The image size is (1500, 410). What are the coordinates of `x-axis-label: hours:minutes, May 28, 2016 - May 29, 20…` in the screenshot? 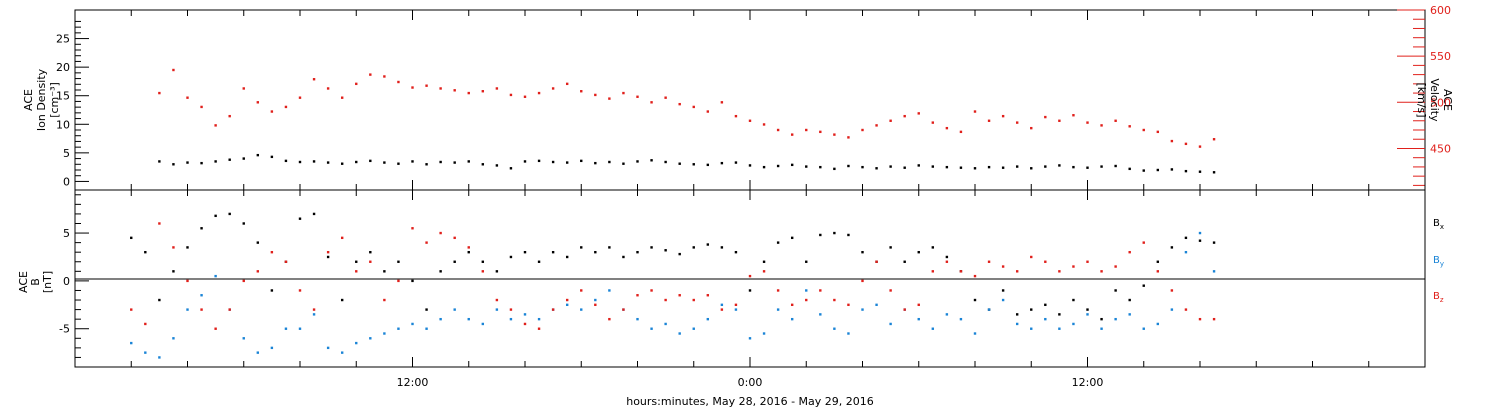 It's located at (750, 401).